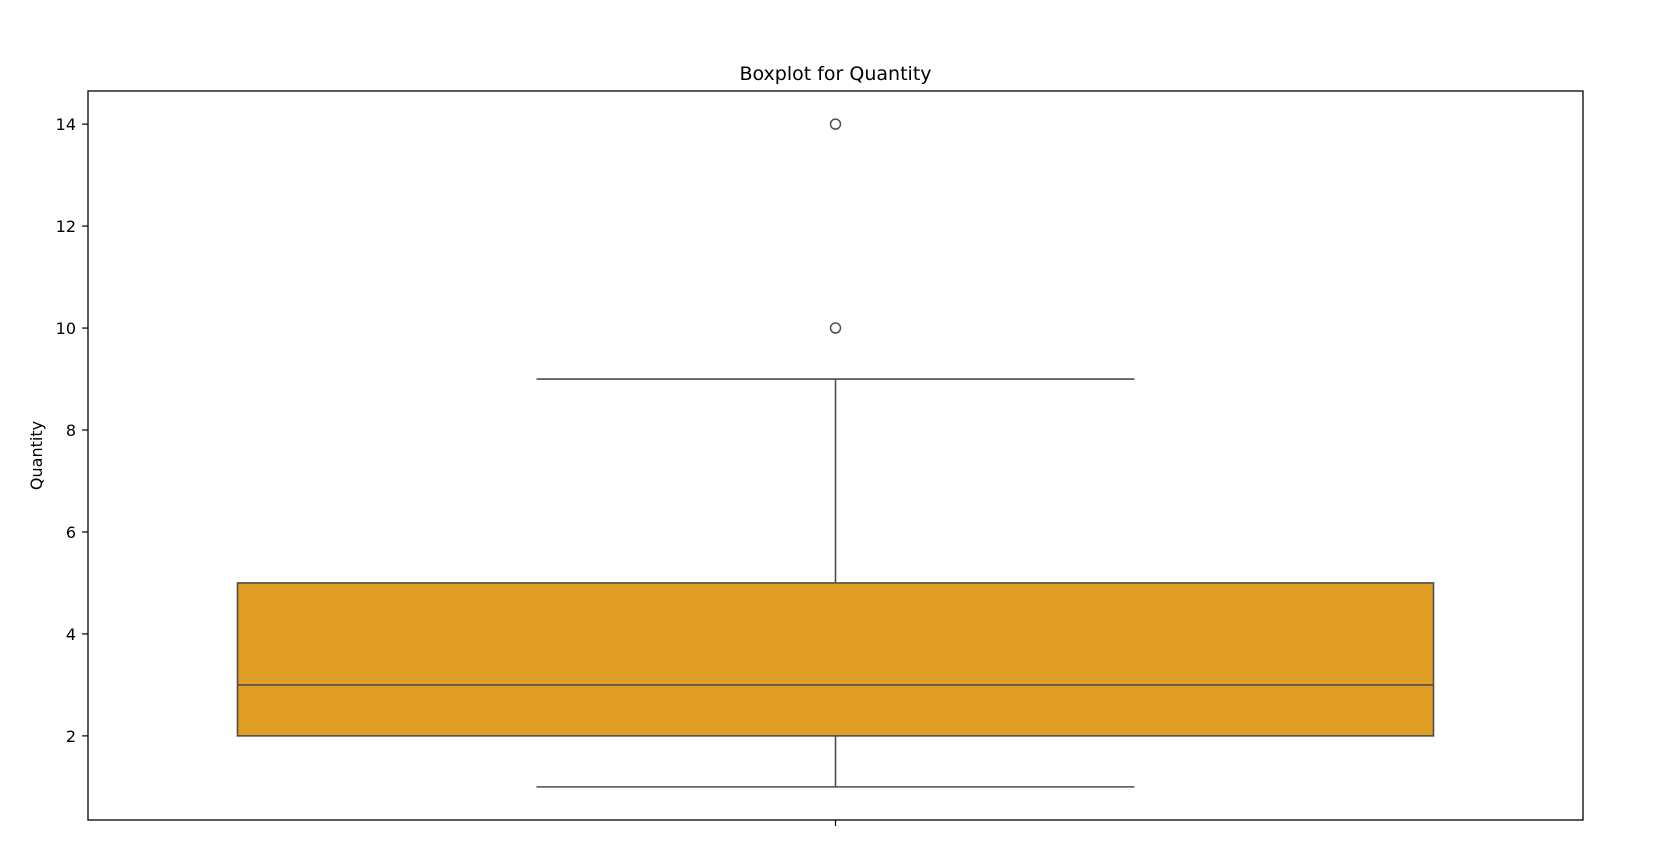 Image resolution: width=1661 pixels, height=860 pixels. I want to click on y-tick-label: 14, so click(66, 124).